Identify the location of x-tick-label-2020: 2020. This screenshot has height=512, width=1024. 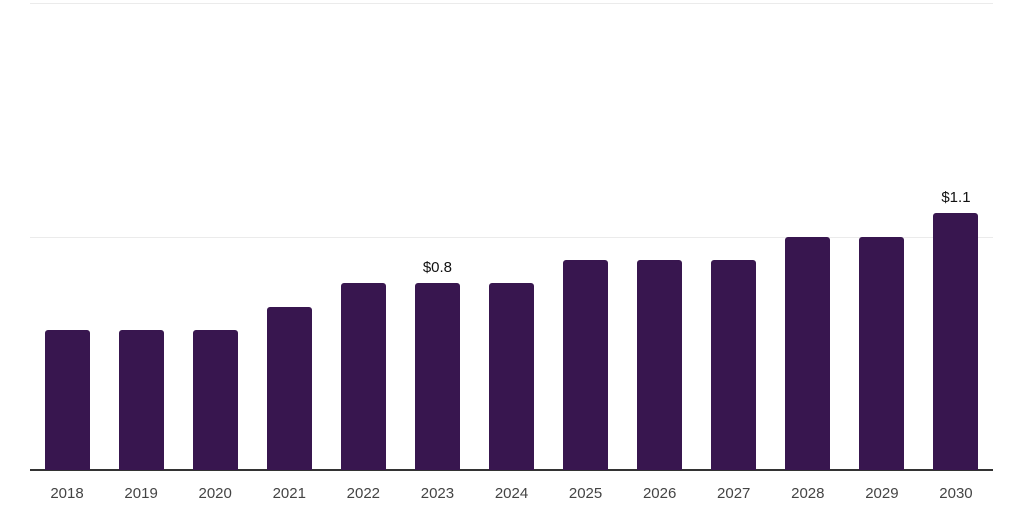
(215, 493).